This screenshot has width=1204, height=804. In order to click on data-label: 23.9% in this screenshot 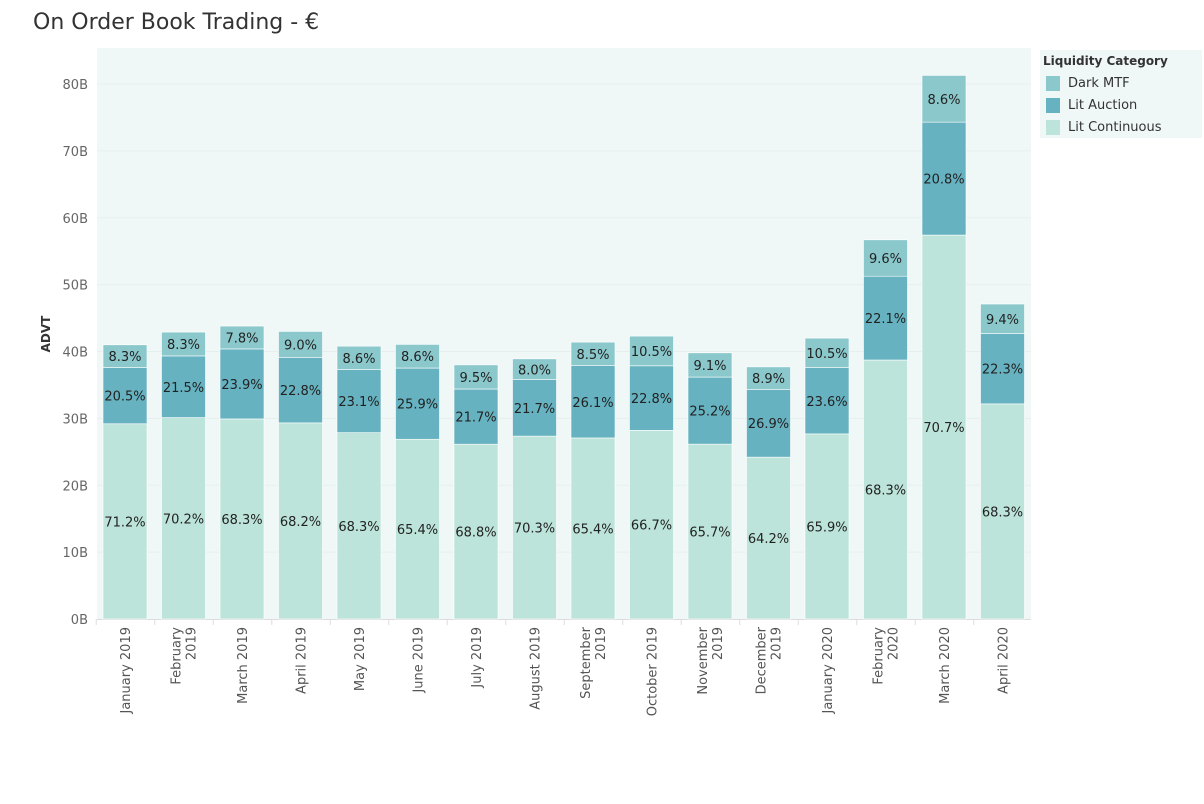, I will do `click(241, 385)`.